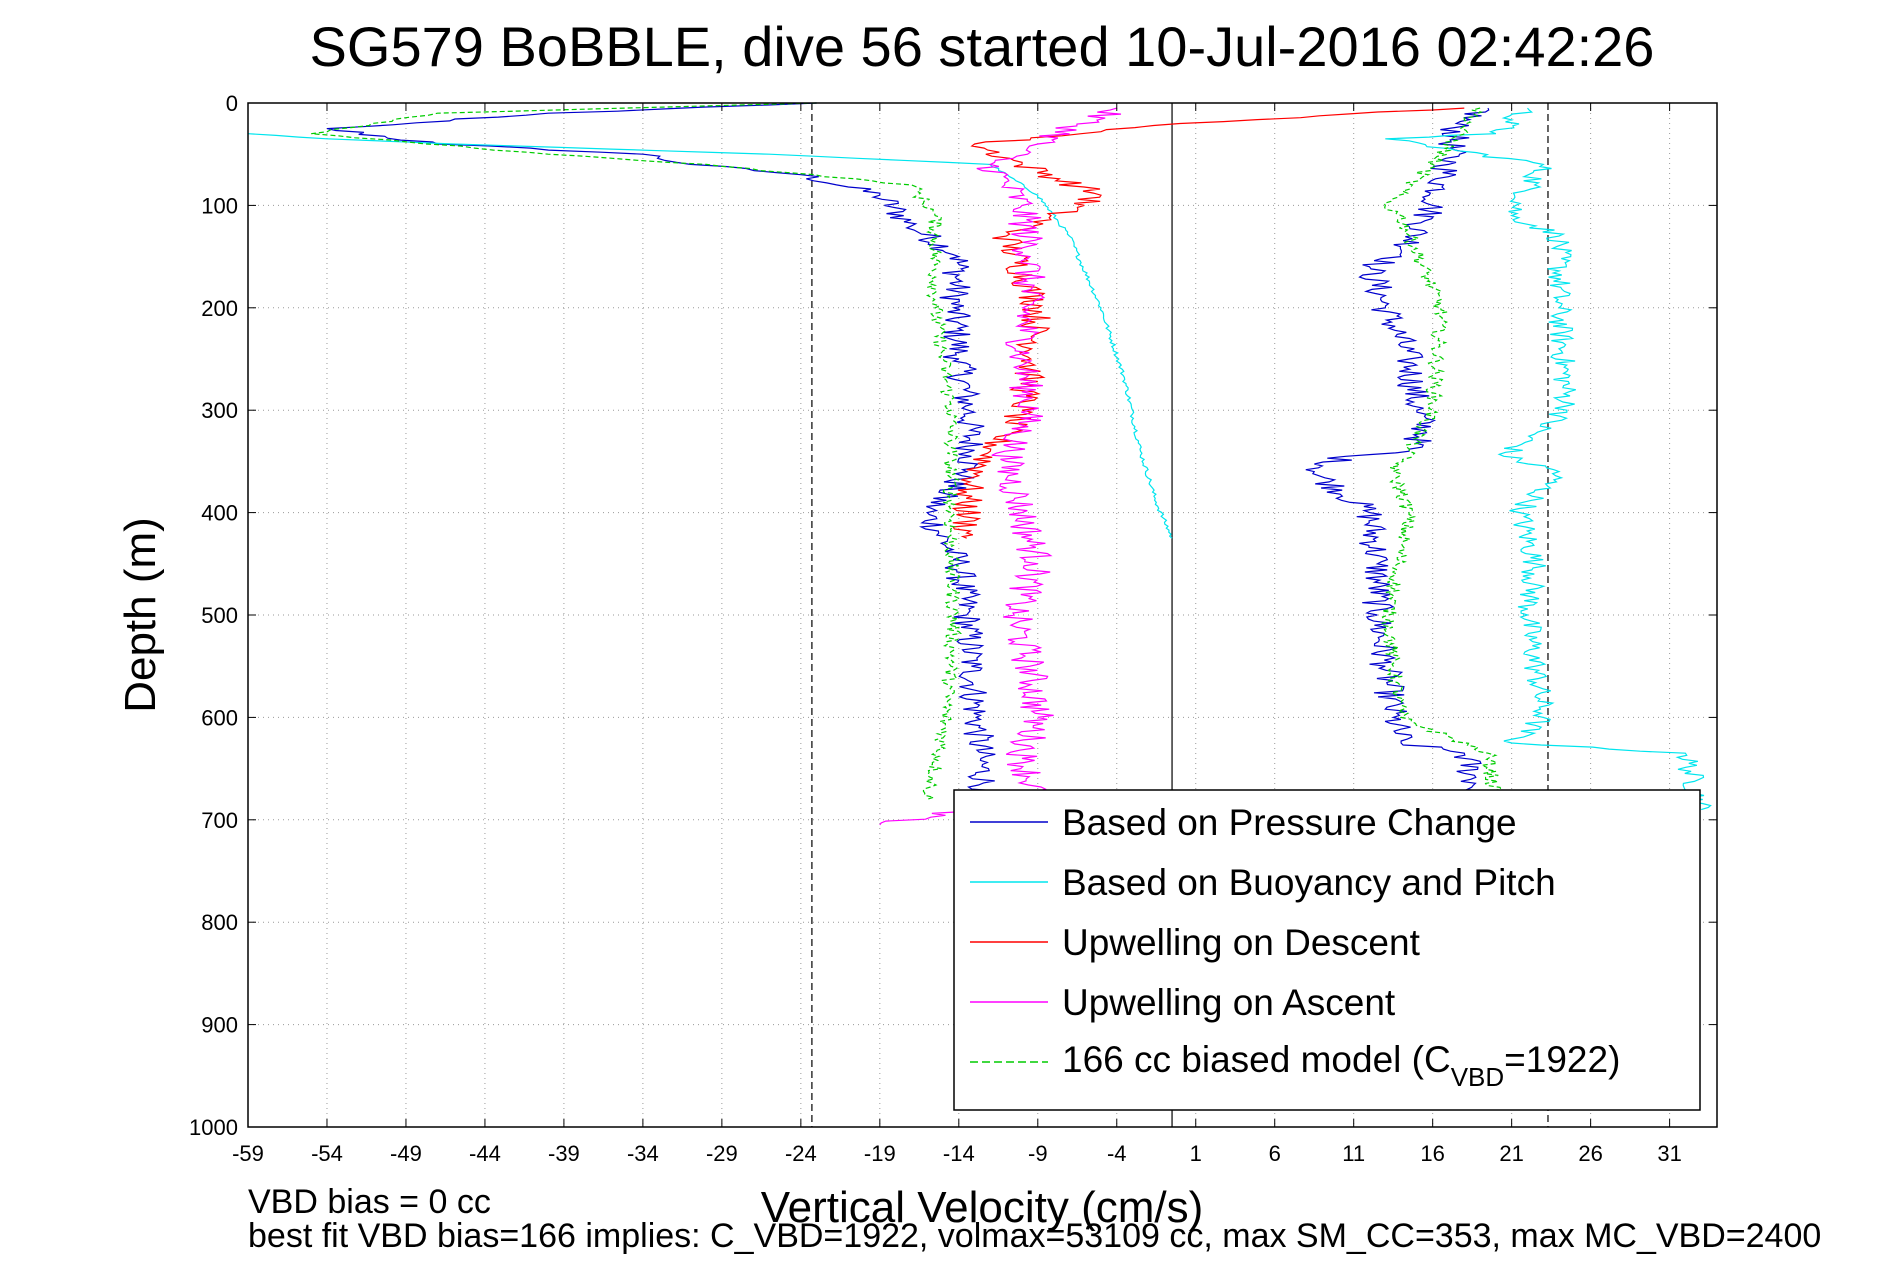  What do you see at coordinates (1117, 1153) in the screenshot?
I see `x-tick-label: -4` at bounding box center [1117, 1153].